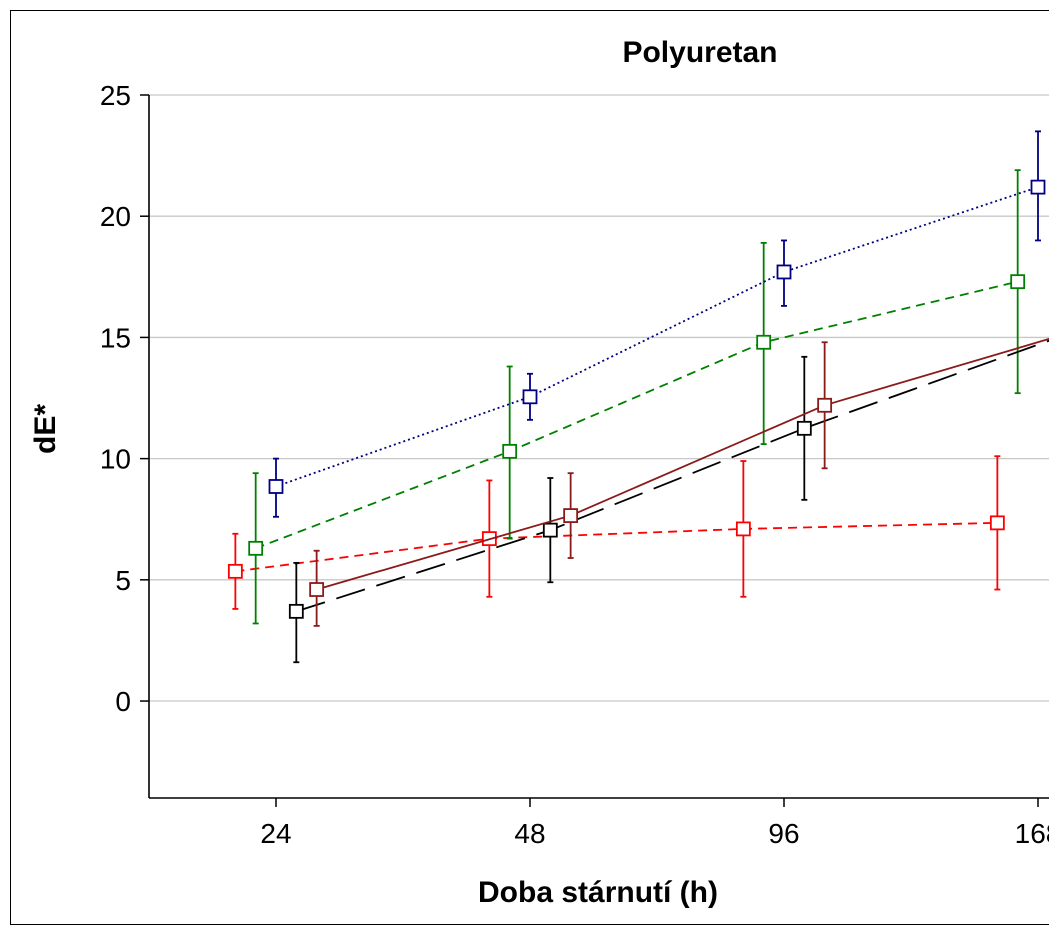 The width and height of the screenshot is (1049, 926). What do you see at coordinates (123, 701) in the screenshot?
I see `y-tick-label: 0` at bounding box center [123, 701].